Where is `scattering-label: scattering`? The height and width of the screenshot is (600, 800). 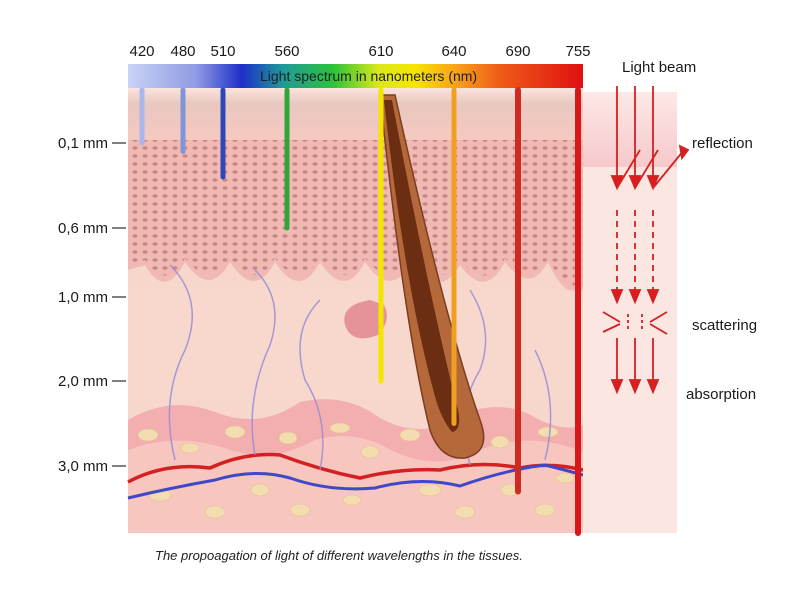
scattering-label: scattering is located at coordinates (724, 325).